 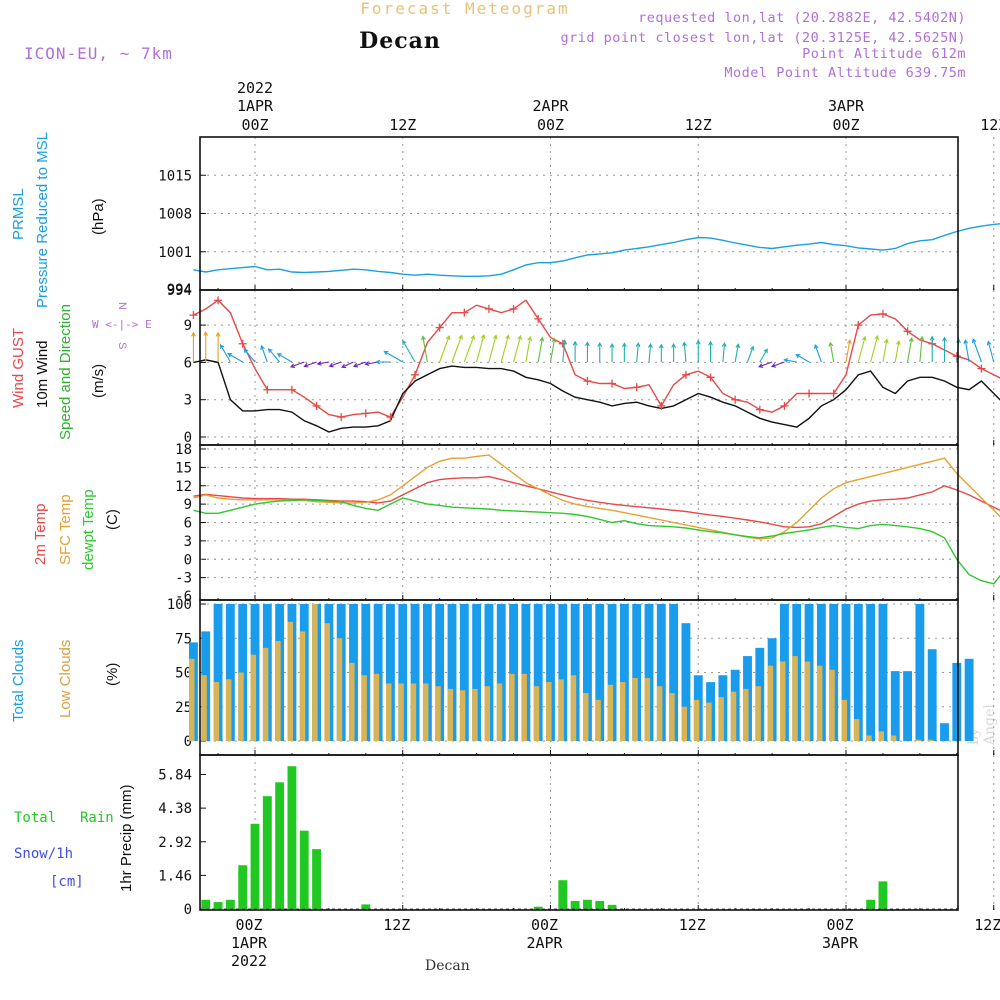 What do you see at coordinates (183, 639) in the screenshot?
I see `y-tick-label: 75` at bounding box center [183, 639].